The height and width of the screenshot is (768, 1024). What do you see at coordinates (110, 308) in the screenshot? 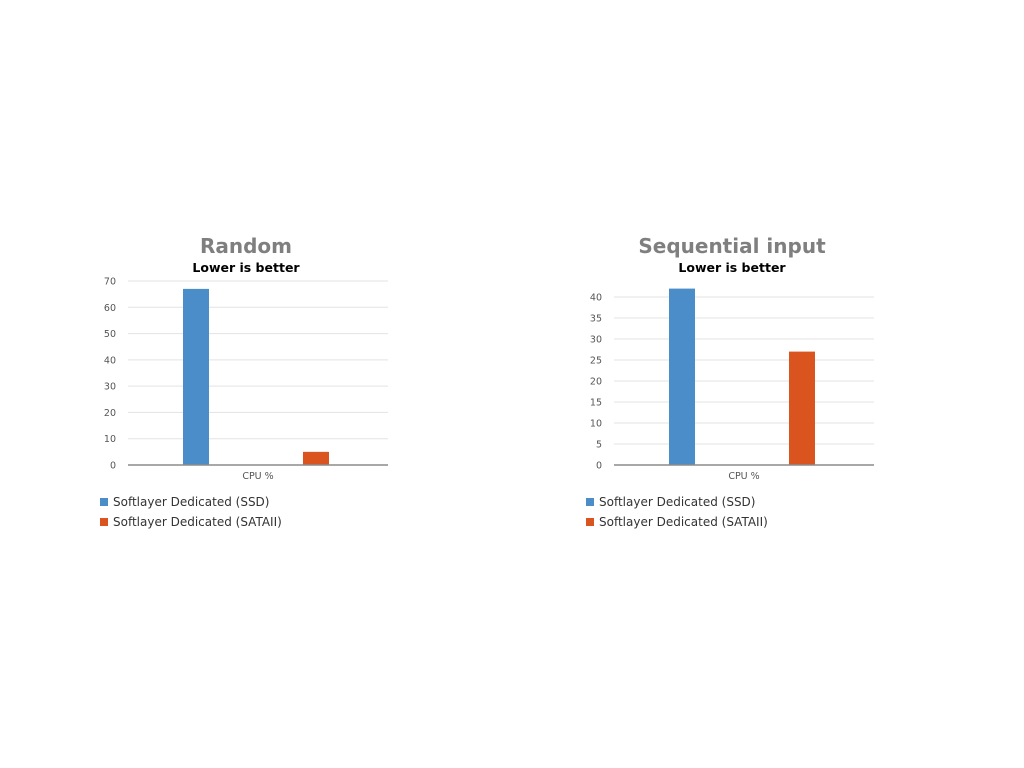
I see `y-tick-label: 60` at bounding box center [110, 308].